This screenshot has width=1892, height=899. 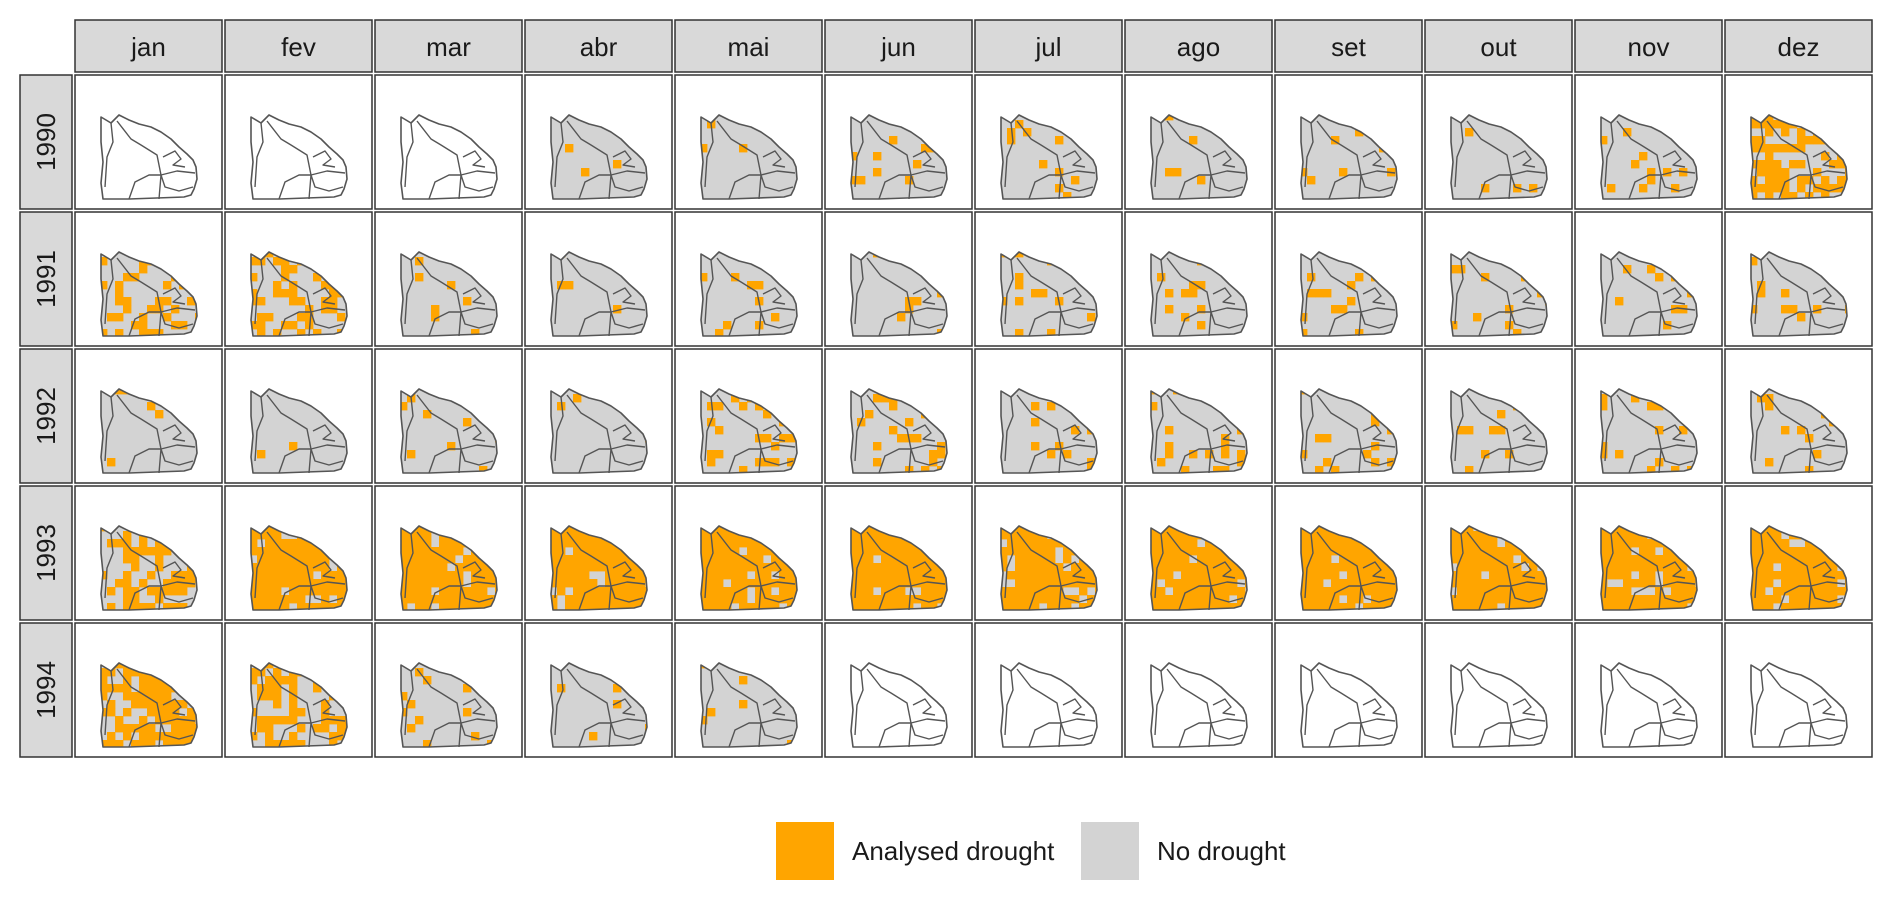 I want to click on grid-cells, so click(x=1199, y=431).